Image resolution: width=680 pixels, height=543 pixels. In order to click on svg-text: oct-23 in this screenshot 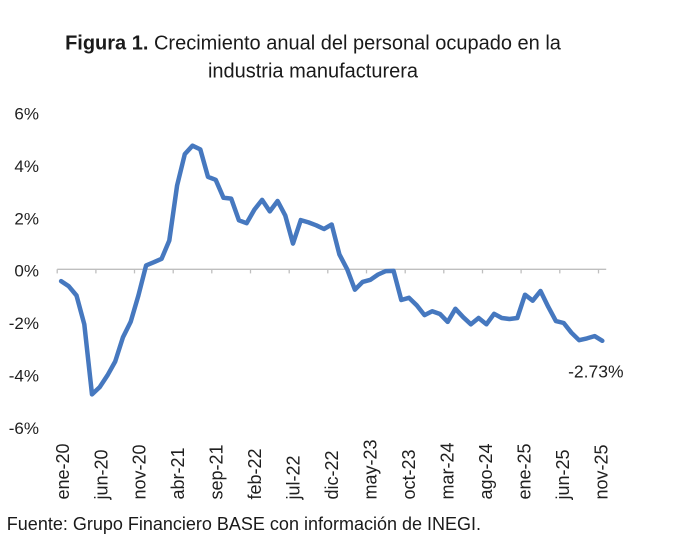, I will do `click(409, 474)`.